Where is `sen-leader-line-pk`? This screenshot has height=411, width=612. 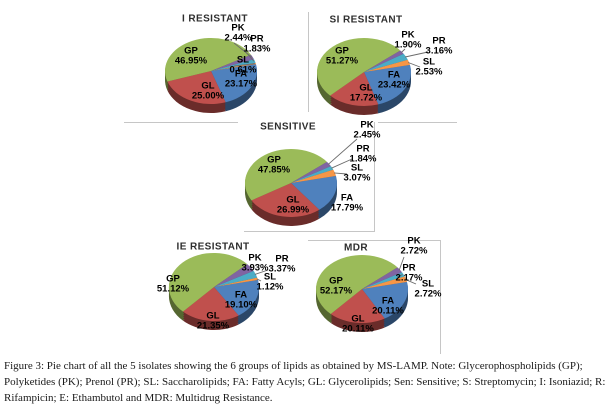
sen-leader-line-pk is located at coordinates (343, 151).